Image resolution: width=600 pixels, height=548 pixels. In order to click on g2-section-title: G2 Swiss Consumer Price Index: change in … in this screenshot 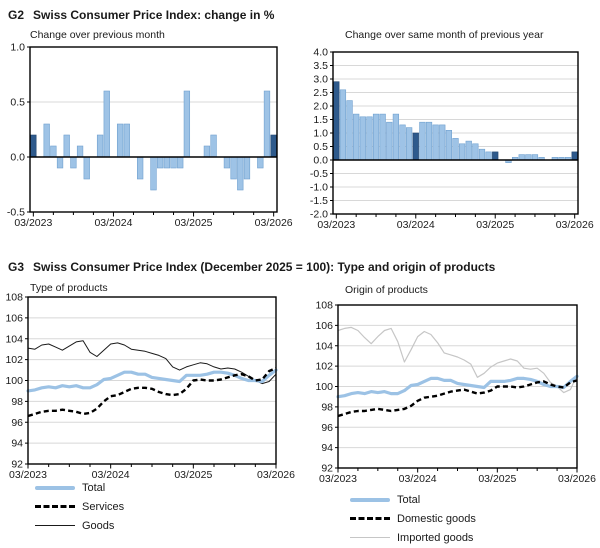, I will do `click(141, 15)`.